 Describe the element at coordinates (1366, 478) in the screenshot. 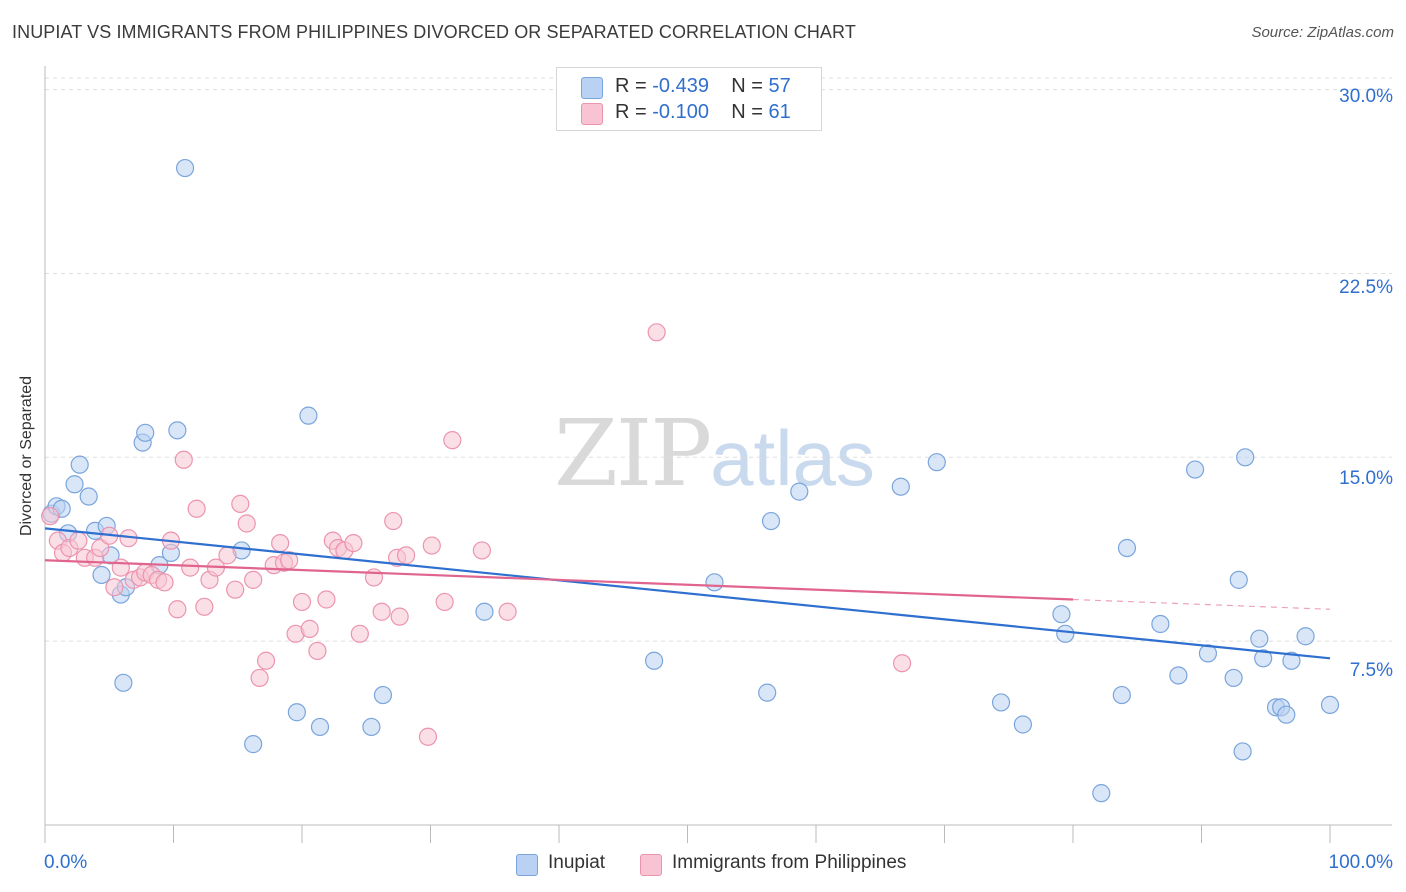

I see `y-tick-label: 15.0%` at that location.